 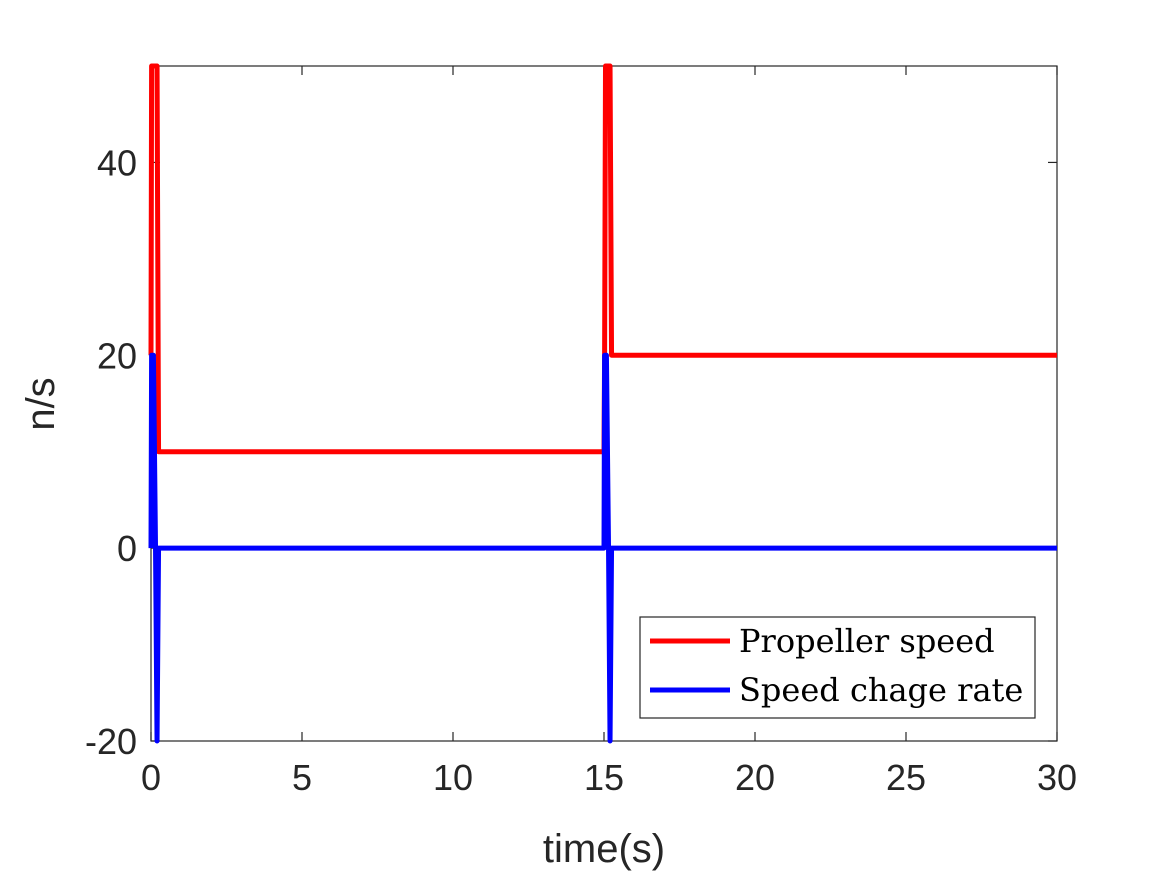 What do you see at coordinates (111, 741) in the screenshot?
I see `y-tick-label: -20` at bounding box center [111, 741].